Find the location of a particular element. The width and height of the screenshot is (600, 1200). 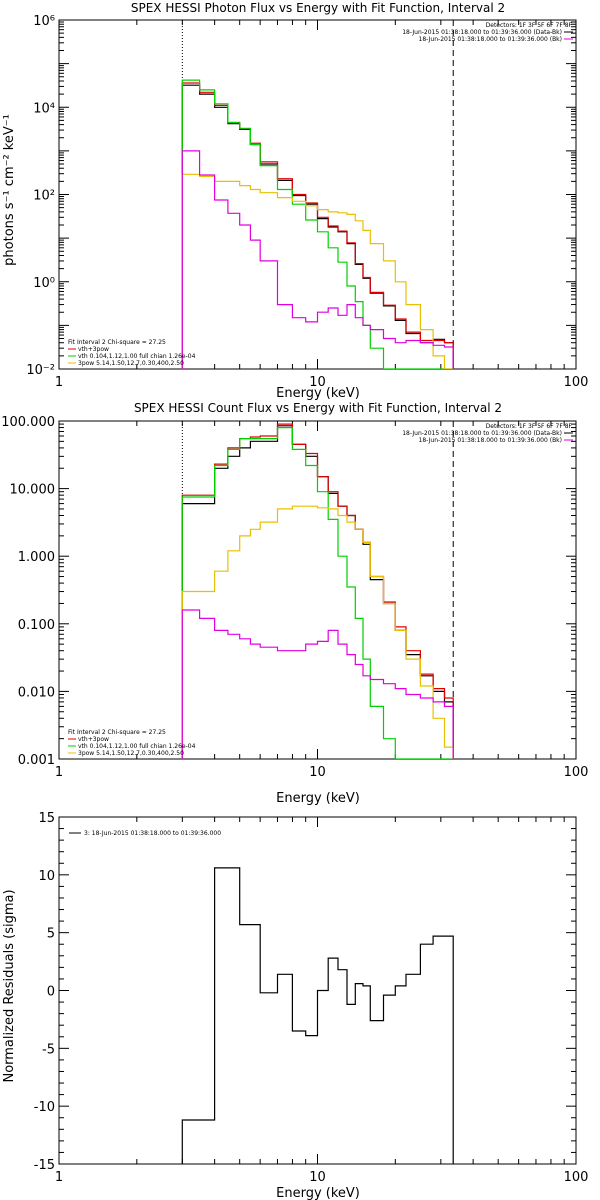

photon-flux-series-data-bk is located at coordinates (317, 226).